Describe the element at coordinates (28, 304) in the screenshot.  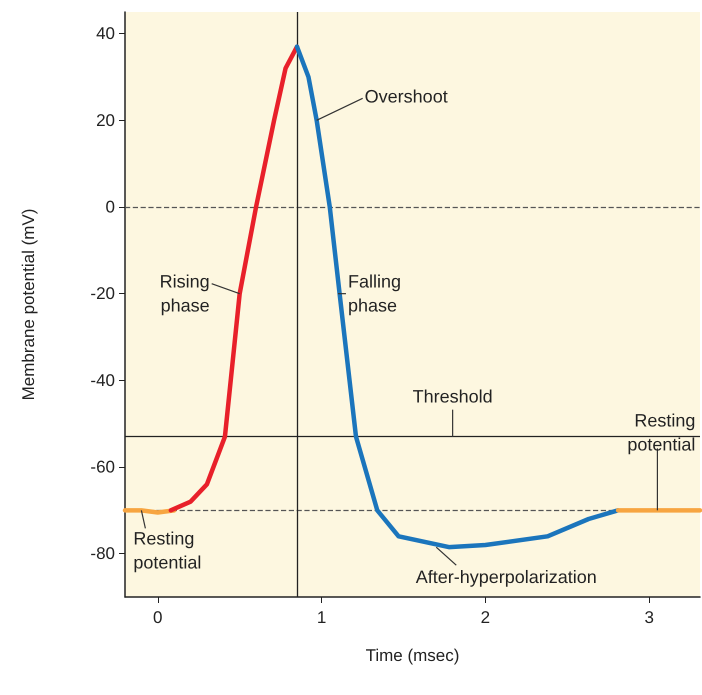
I see `y-axis-title: Membrane potential (mV)` at that location.